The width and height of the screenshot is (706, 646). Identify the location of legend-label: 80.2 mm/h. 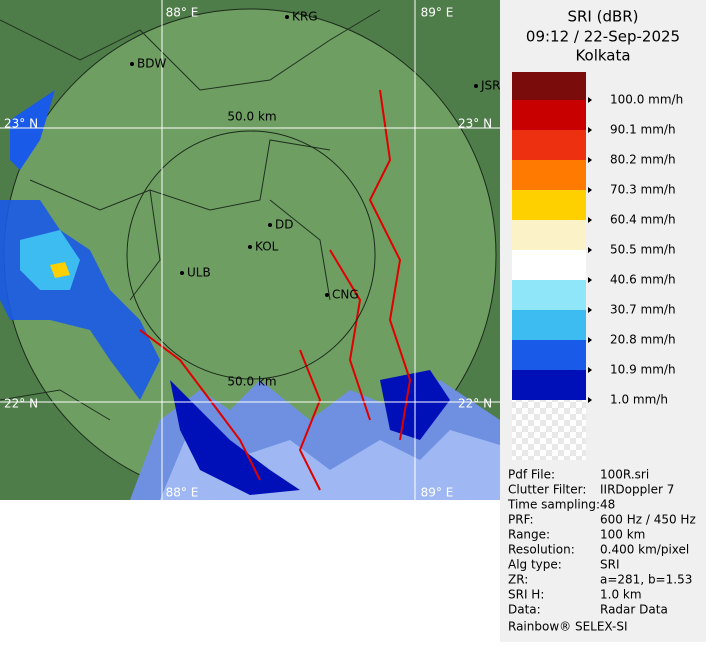
(643, 160).